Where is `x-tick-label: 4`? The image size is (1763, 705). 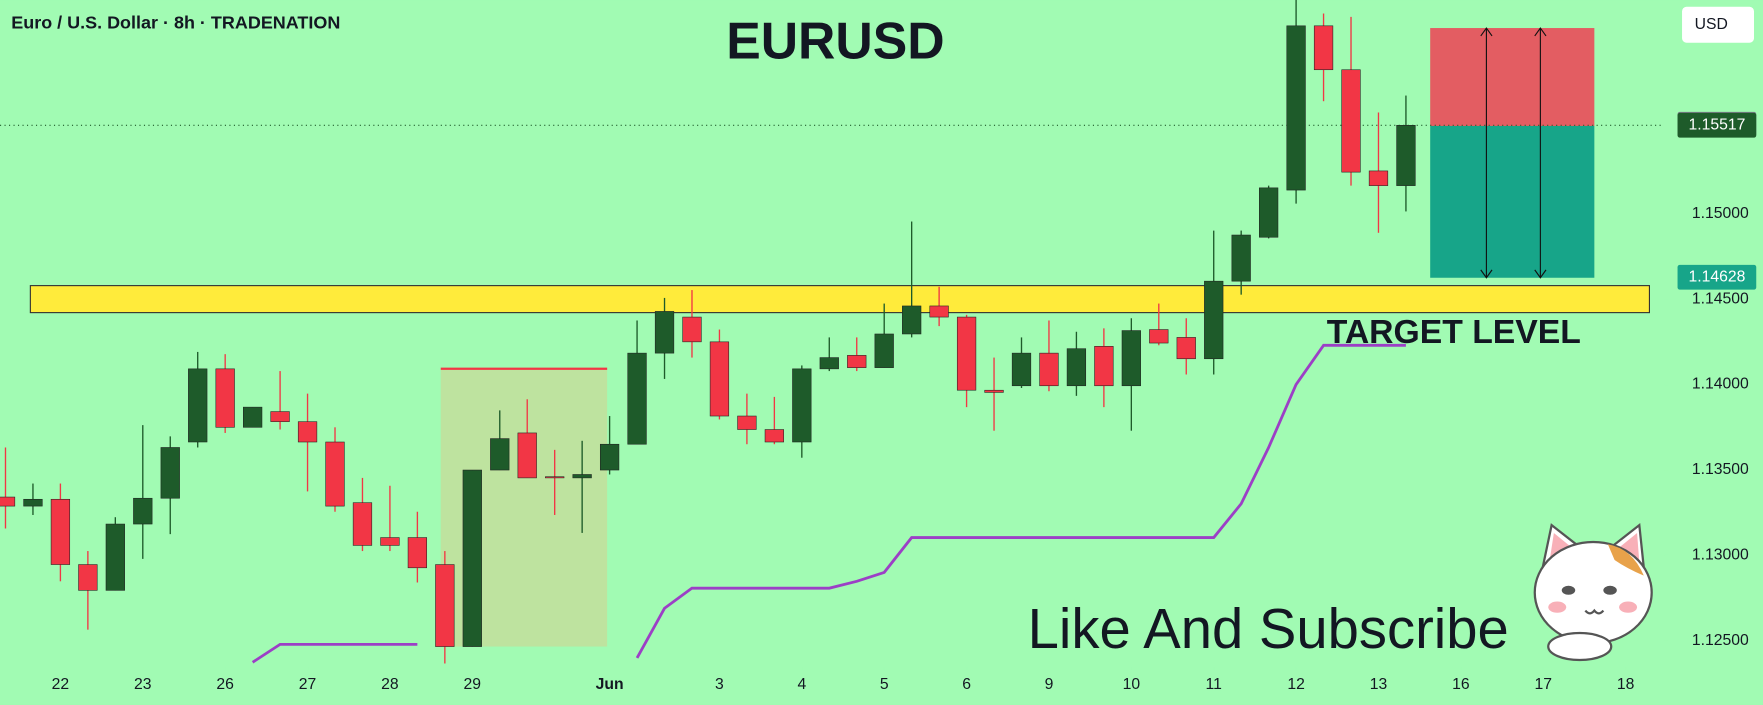 x-tick-label: 4 is located at coordinates (801, 684).